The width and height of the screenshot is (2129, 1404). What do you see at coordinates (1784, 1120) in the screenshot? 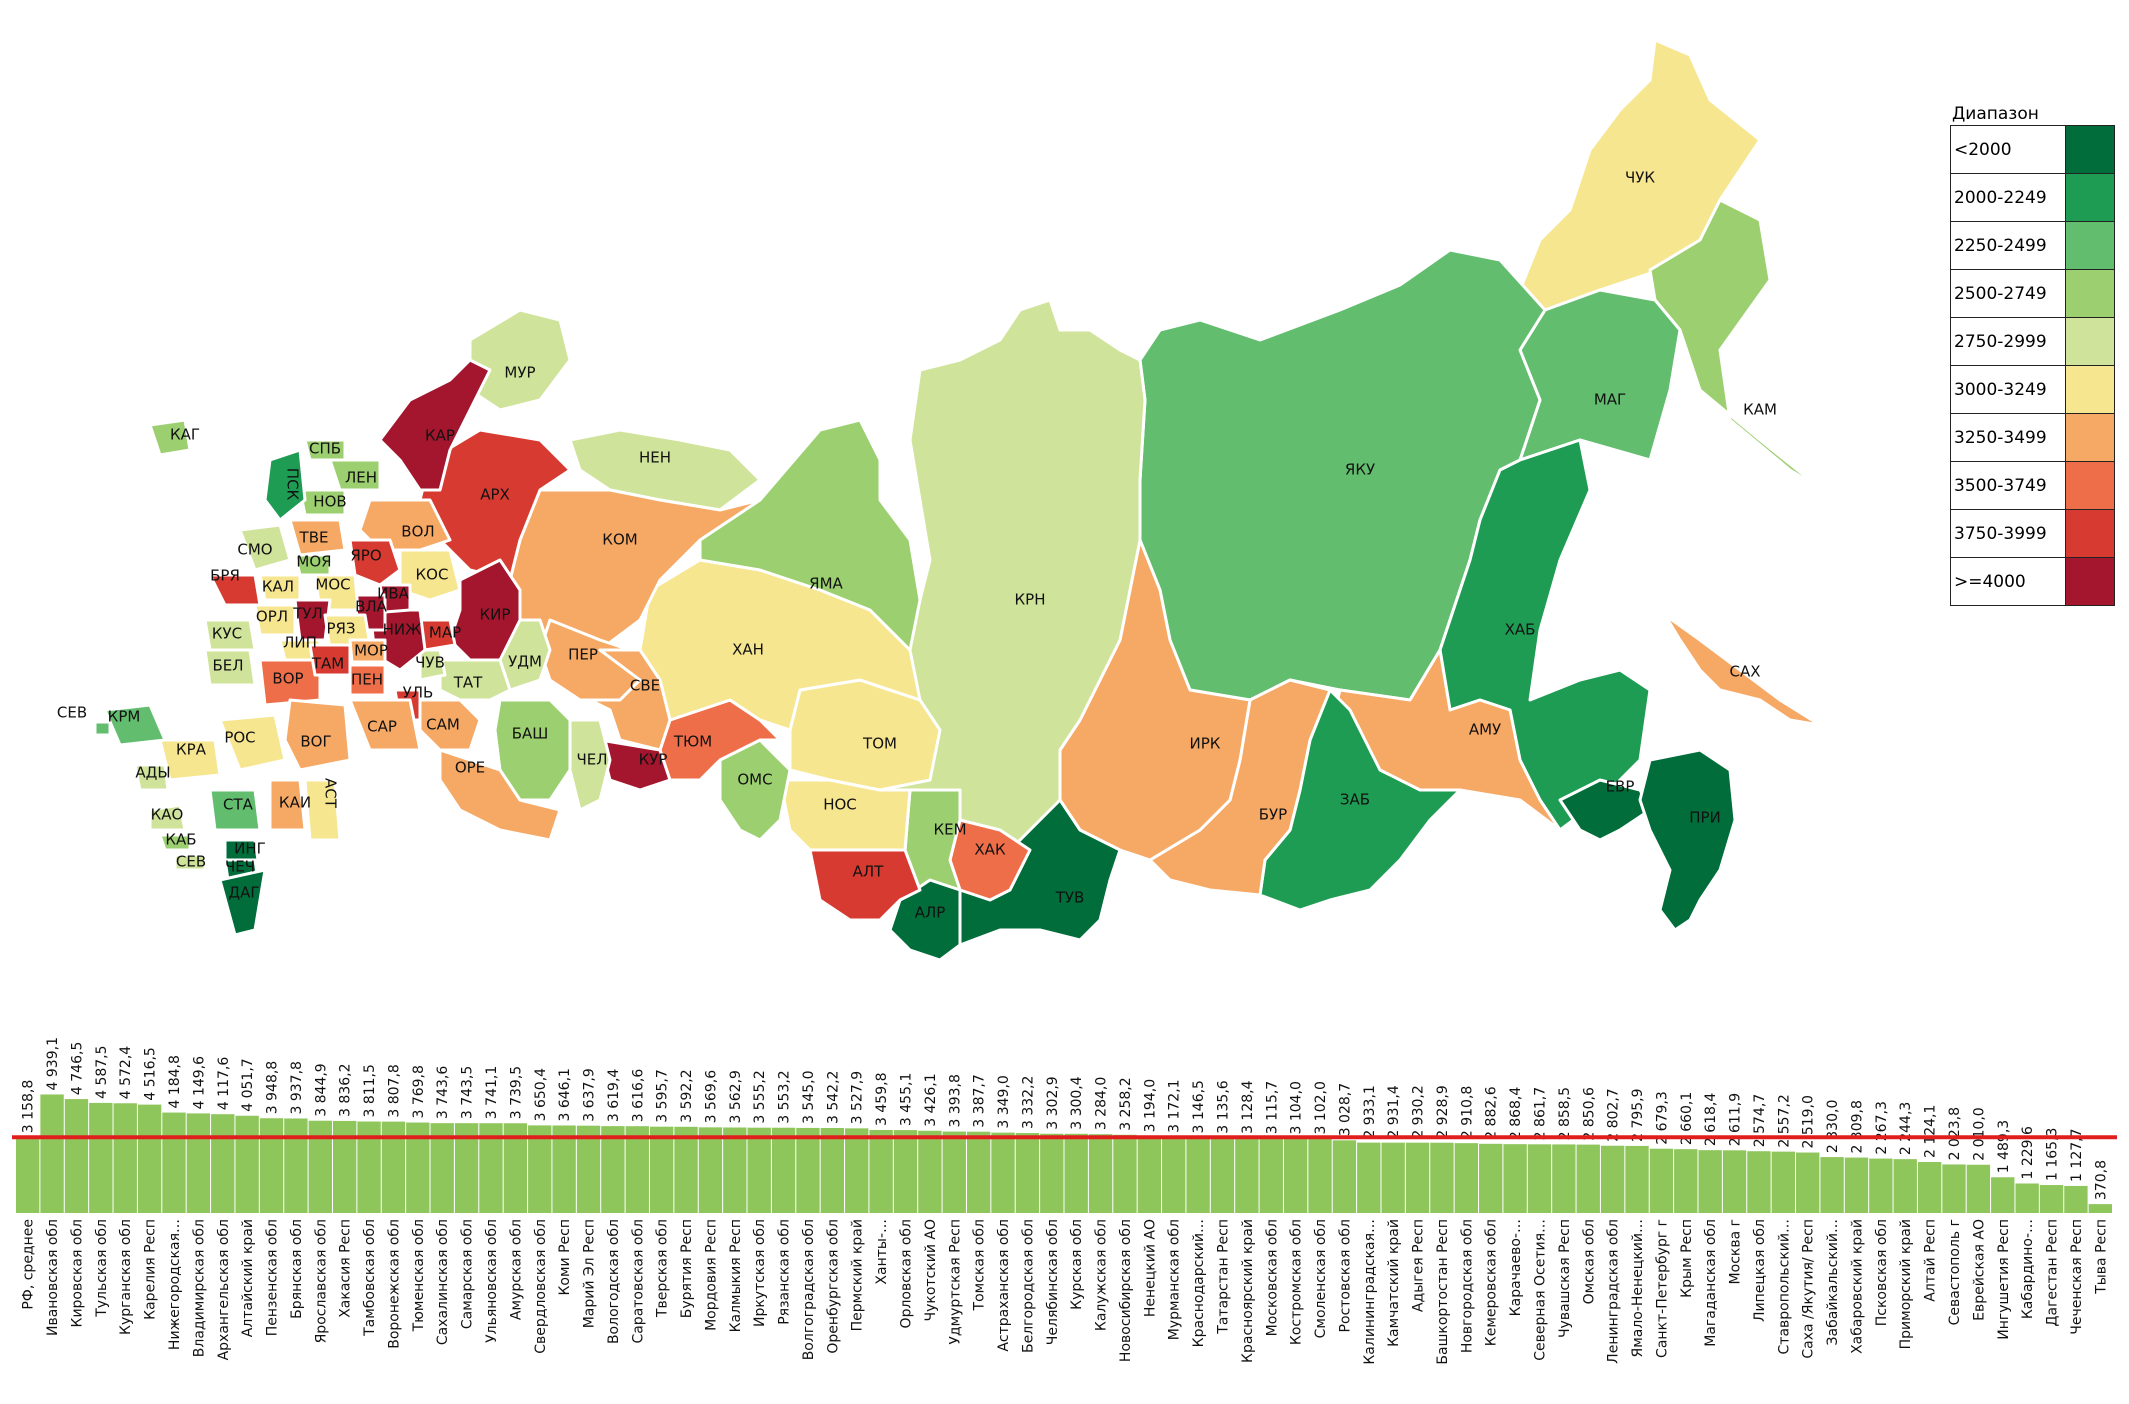
I see `bar-value-label: 2 557,2` at bounding box center [1784, 1120].